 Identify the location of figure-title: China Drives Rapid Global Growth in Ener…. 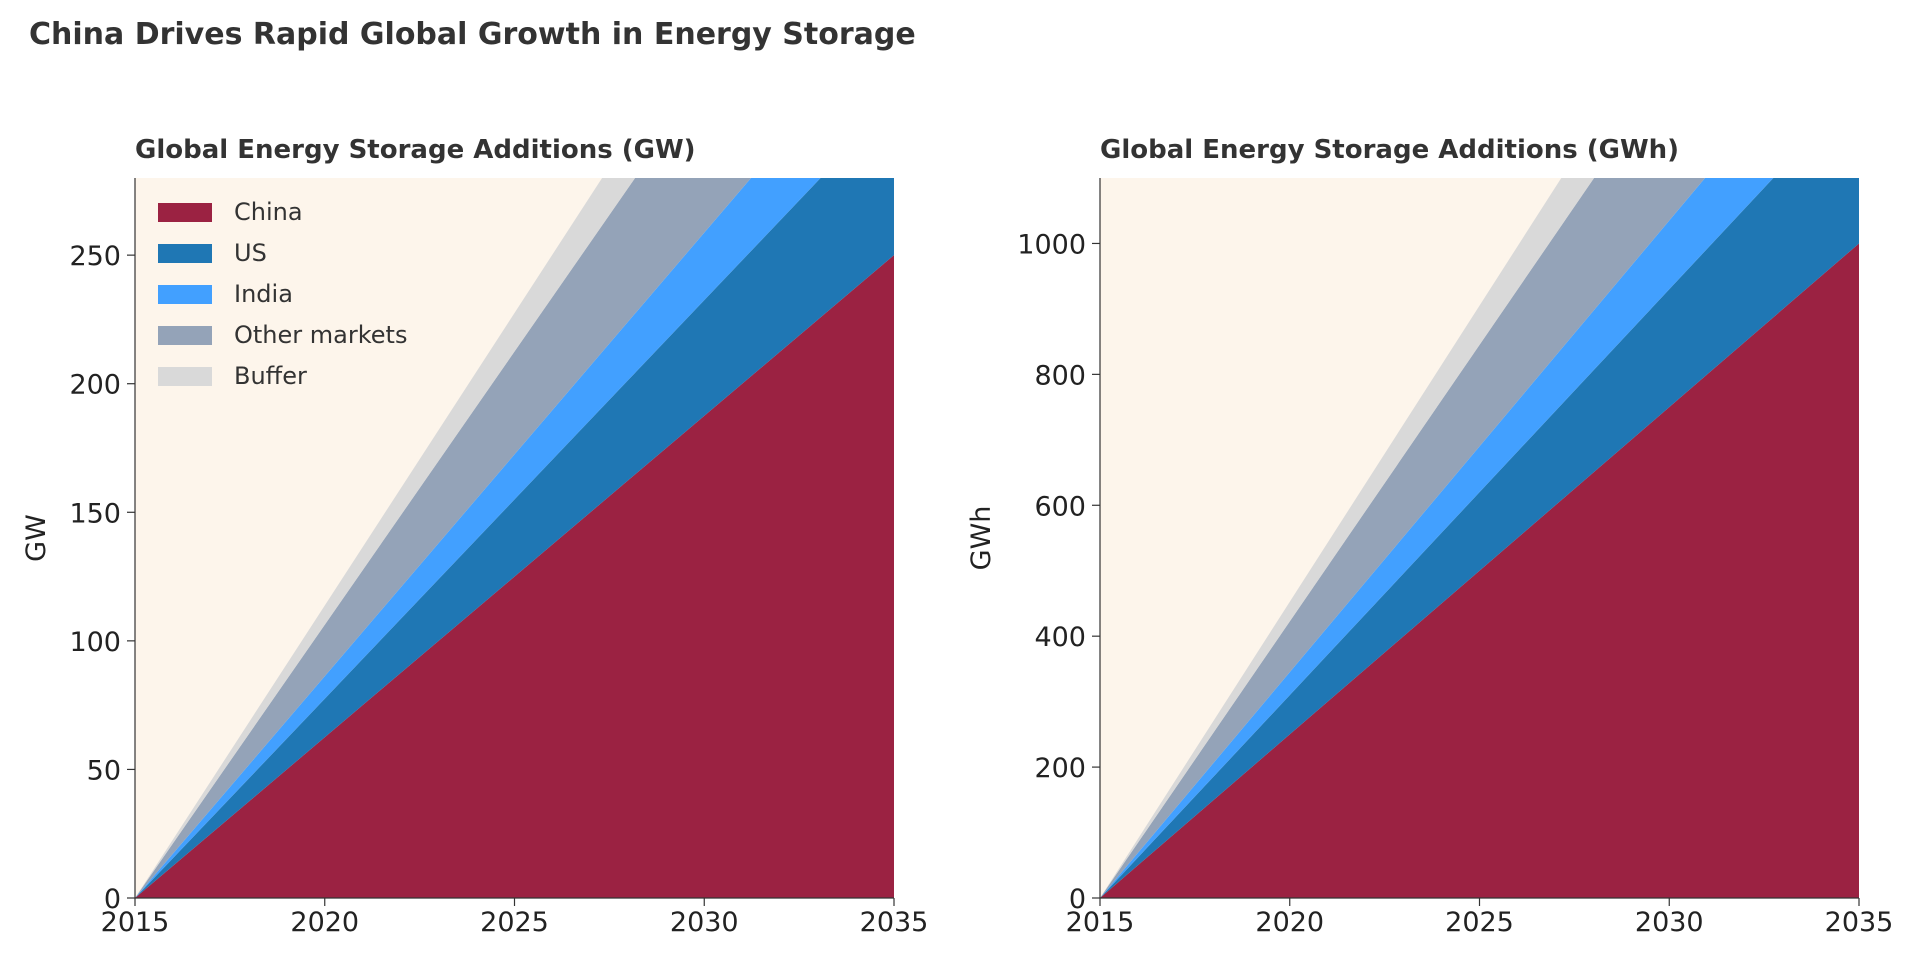
(472, 34).